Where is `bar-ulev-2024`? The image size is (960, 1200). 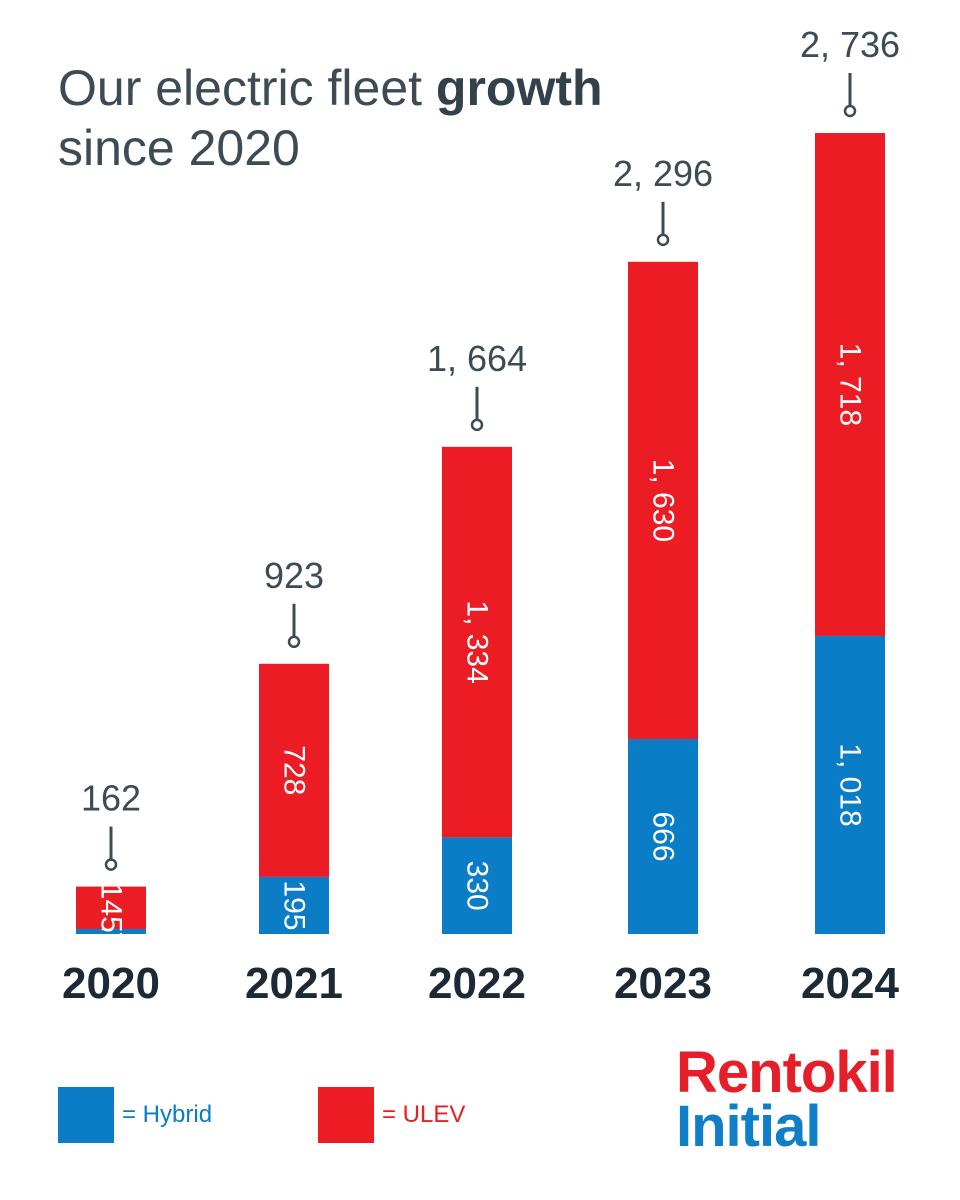 bar-ulev-2024 is located at coordinates (850, 384).